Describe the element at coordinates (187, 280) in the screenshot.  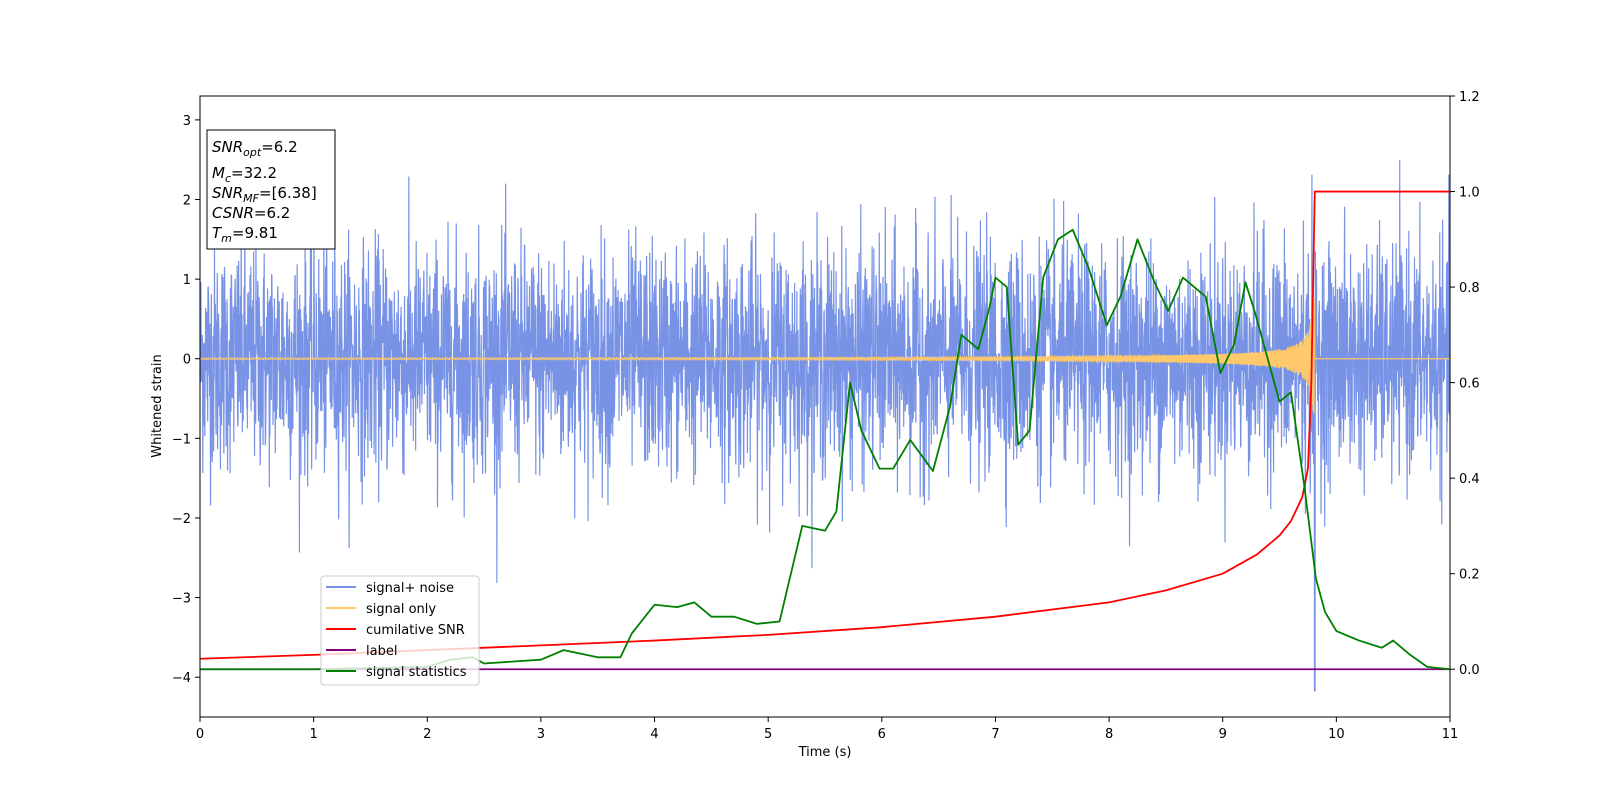
I see `y-left-tick-label: 1` at that location.